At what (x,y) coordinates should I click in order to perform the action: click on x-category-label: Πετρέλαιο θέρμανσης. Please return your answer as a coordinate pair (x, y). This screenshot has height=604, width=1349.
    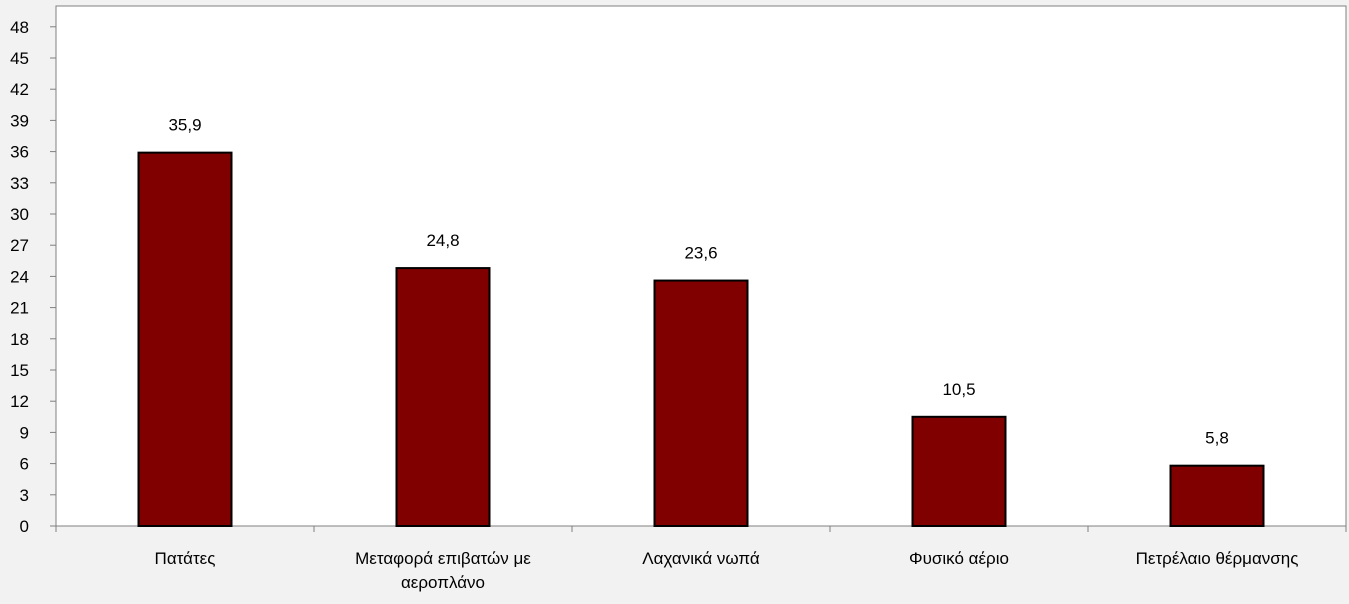
    Looking at the image, I should click on (1217, 558).